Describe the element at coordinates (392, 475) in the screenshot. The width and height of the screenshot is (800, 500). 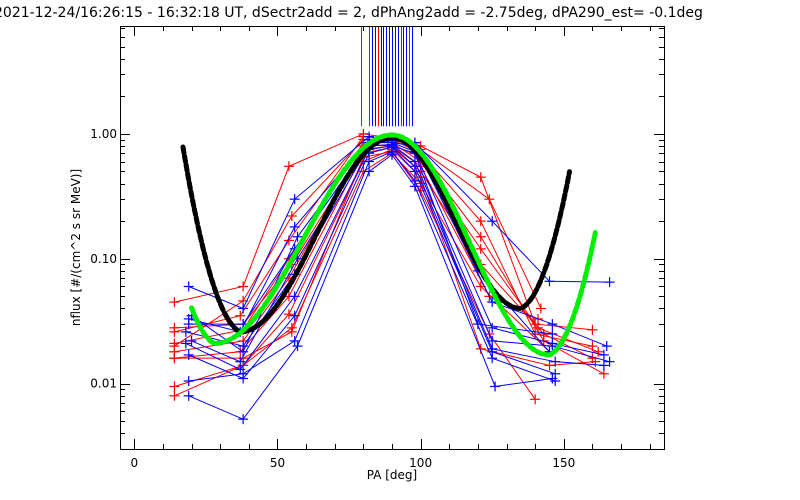
I see `x-axis-label: PA [deg]` at that location.